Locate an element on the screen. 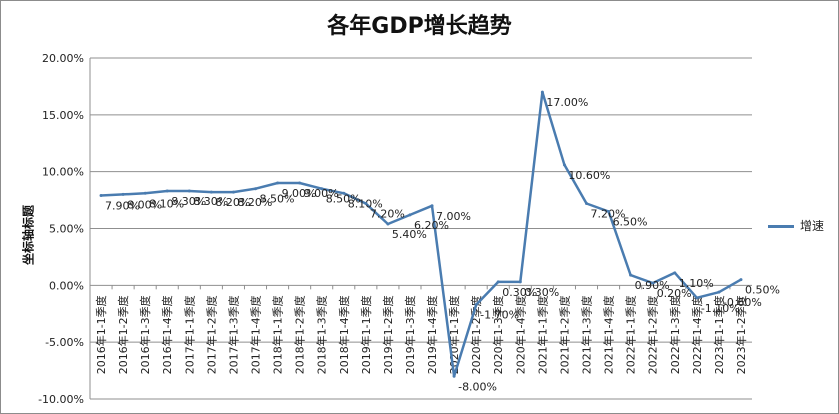 The width and height of the screenshot is (839, 414). x-tick-label: 2019年1-2季度 is located at coordinates (388, 334).